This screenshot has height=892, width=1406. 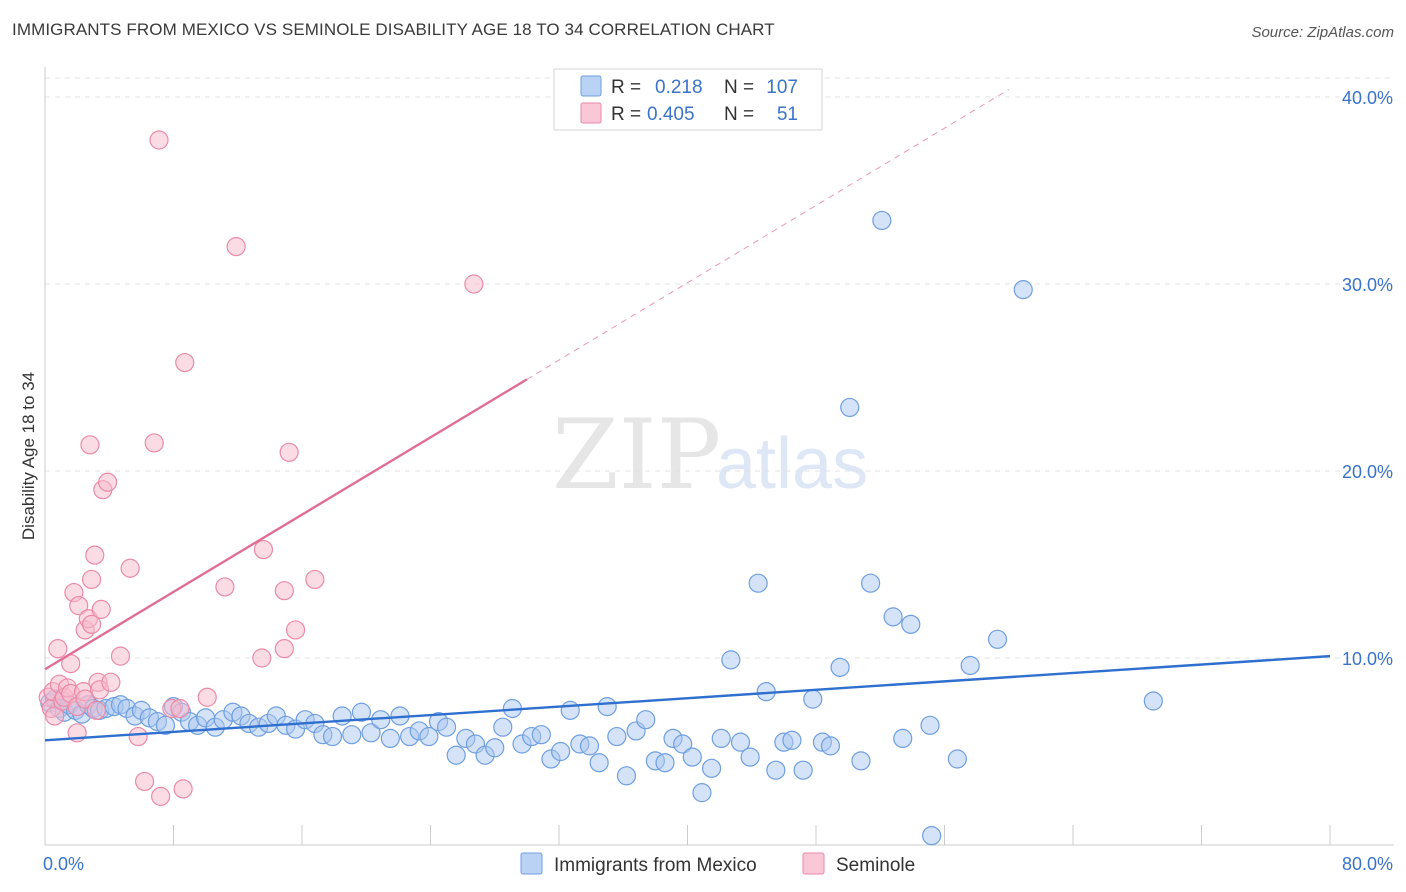 I want to click on y-tick-label: 30.0%, so click(x=1367, y=285).